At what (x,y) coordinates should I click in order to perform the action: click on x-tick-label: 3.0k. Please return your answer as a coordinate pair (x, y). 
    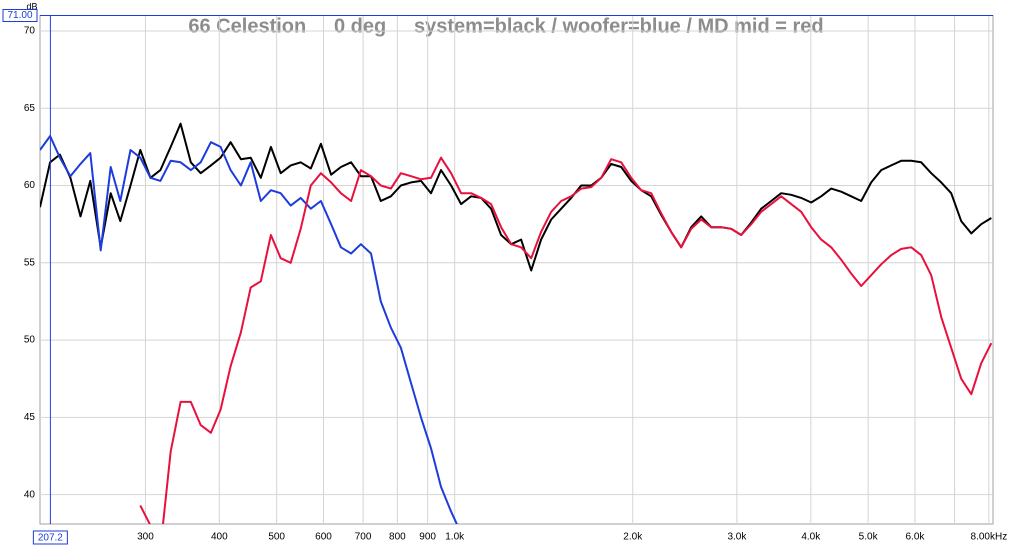
    Looking at the image, I should click on (737, 537).